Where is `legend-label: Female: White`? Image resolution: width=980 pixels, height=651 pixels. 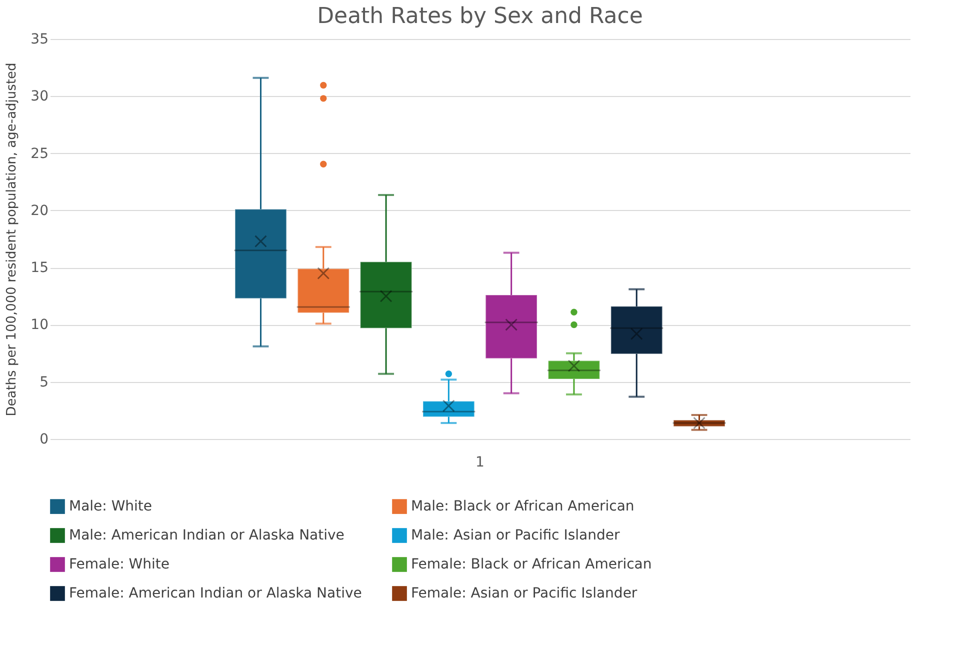
legend-label: Female: White is located at coordinates (119, 564).